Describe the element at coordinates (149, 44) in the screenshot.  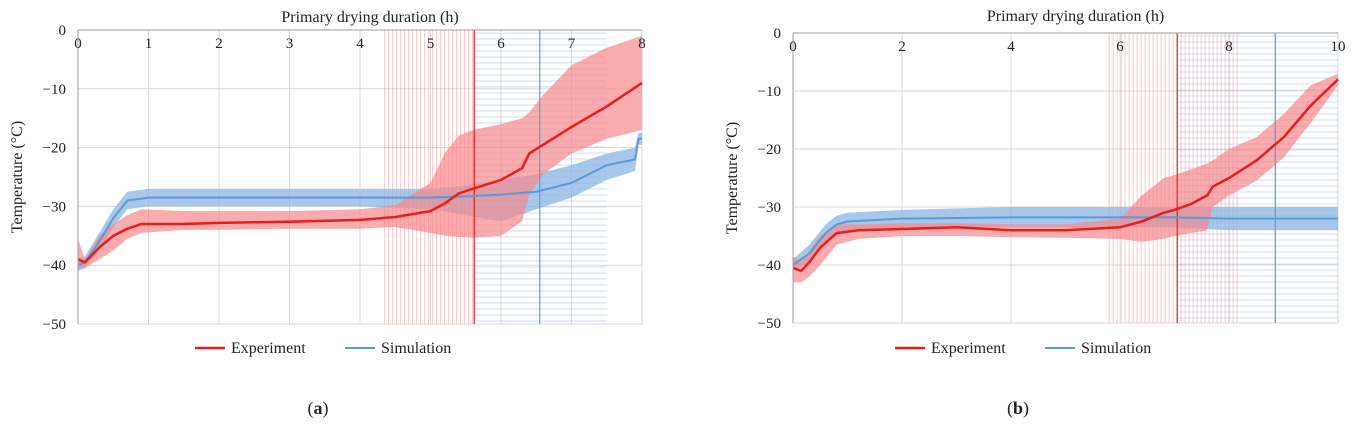
I see `panel-a-x-tick-label: 1` at that location.